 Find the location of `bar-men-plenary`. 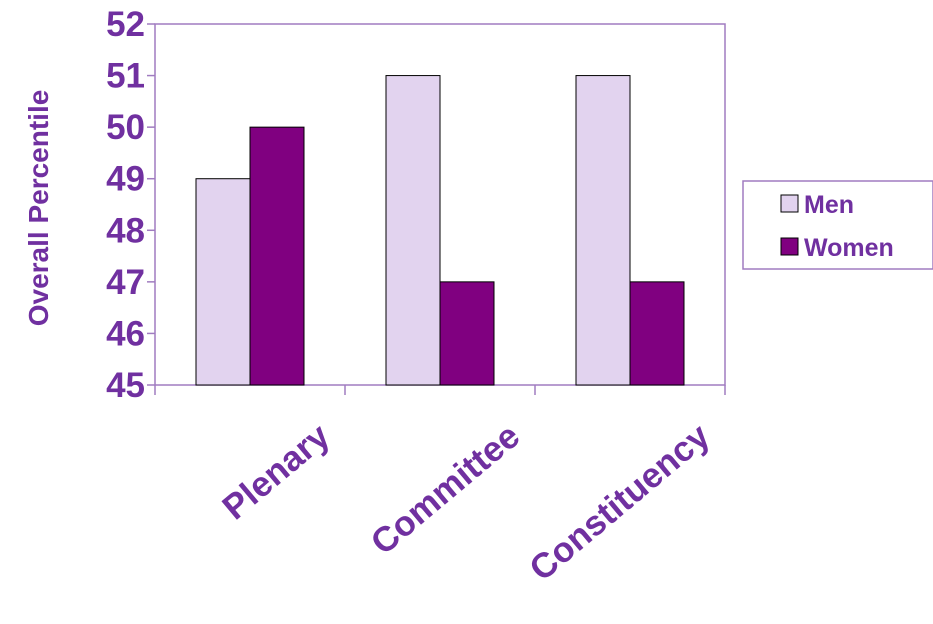

bar-men-plenary is located at coordinates (223, 282).